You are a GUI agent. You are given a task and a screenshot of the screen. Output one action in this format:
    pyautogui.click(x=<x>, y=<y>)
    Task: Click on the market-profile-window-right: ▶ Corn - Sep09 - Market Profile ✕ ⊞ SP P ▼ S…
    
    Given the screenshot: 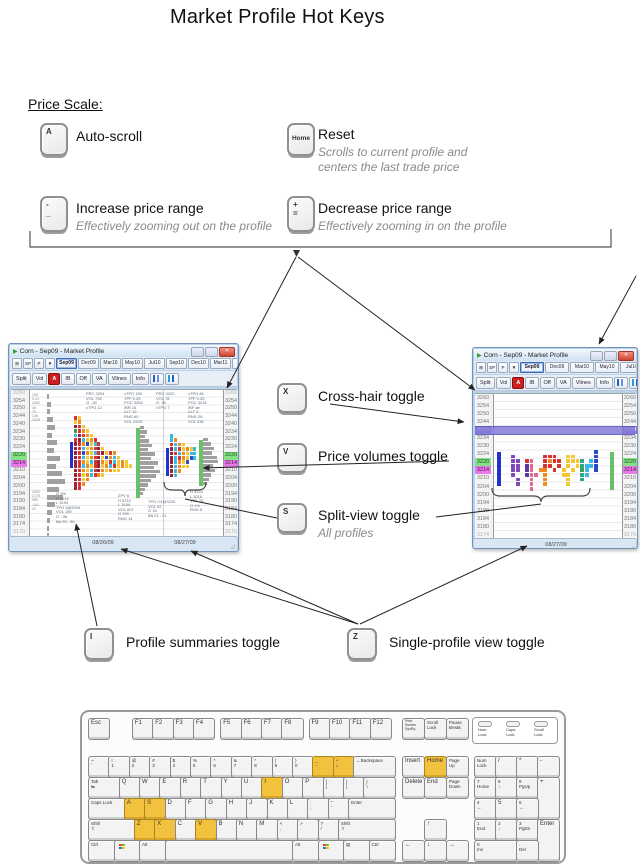 What is the action you would take?
    pyautogui.click(x=555, y=448)
    